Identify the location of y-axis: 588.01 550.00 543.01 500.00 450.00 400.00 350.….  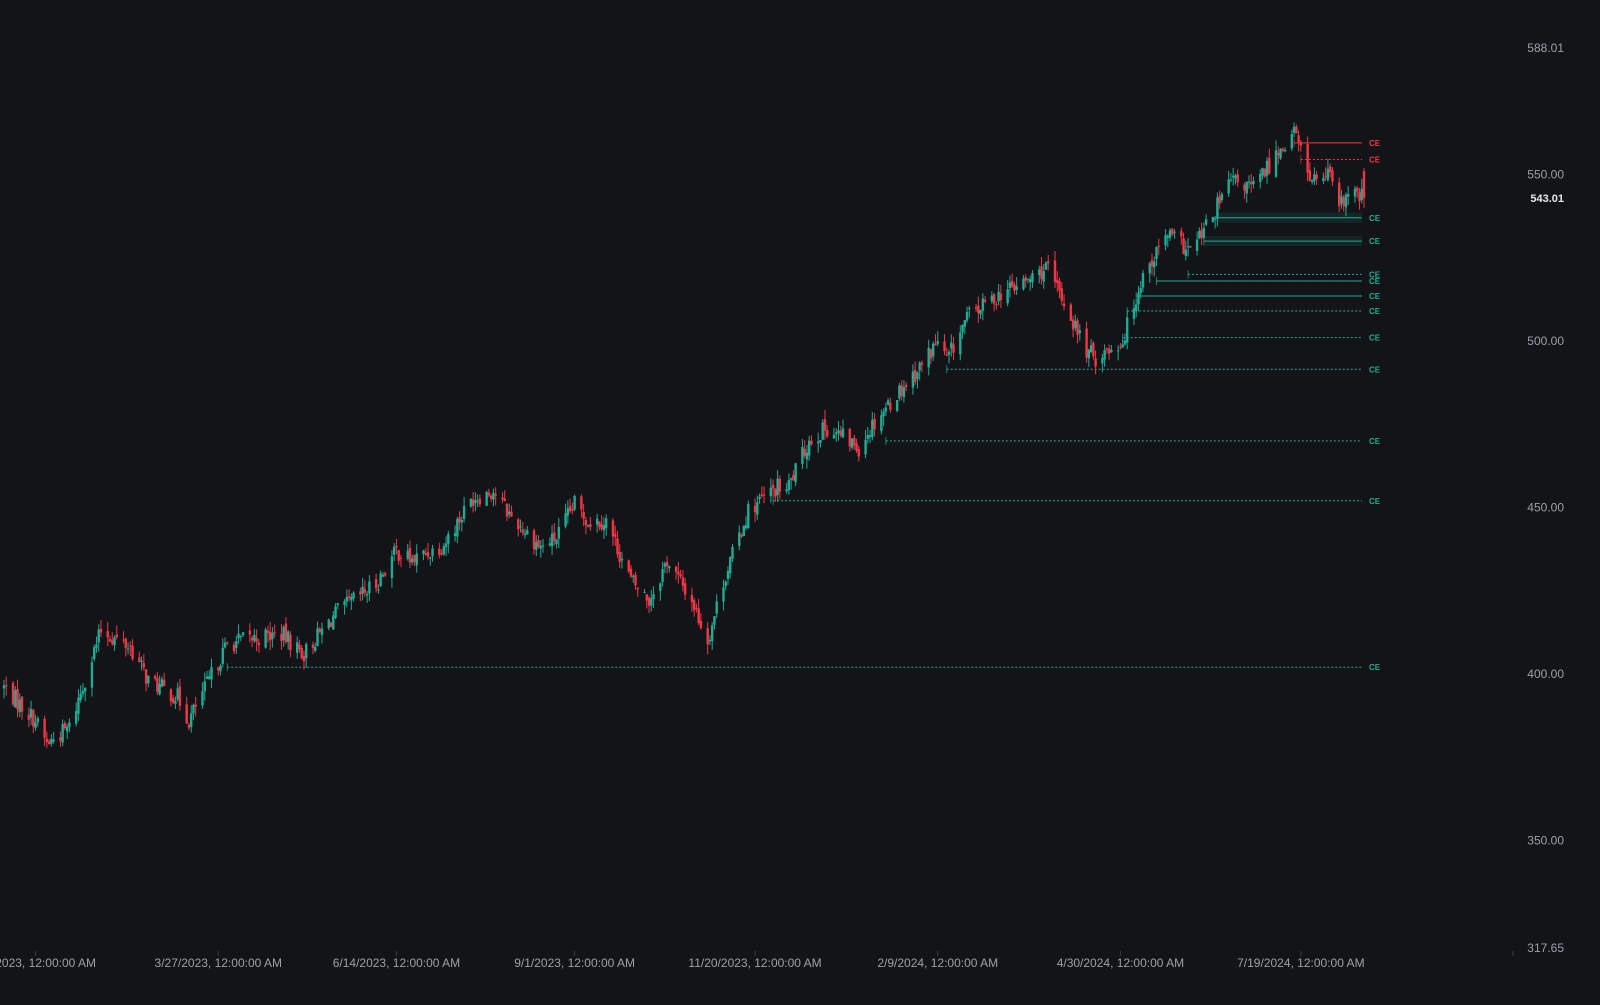
(1545, 498).